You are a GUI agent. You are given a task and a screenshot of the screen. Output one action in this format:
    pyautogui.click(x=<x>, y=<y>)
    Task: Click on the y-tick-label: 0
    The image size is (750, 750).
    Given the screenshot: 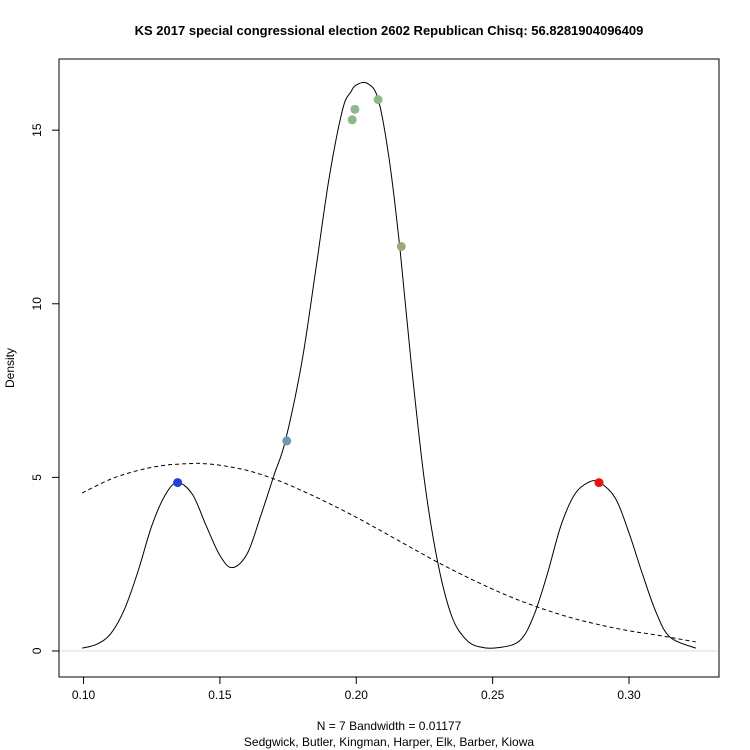 What is the action you would take?
    pyautogui.click(x=37, y=650)
    